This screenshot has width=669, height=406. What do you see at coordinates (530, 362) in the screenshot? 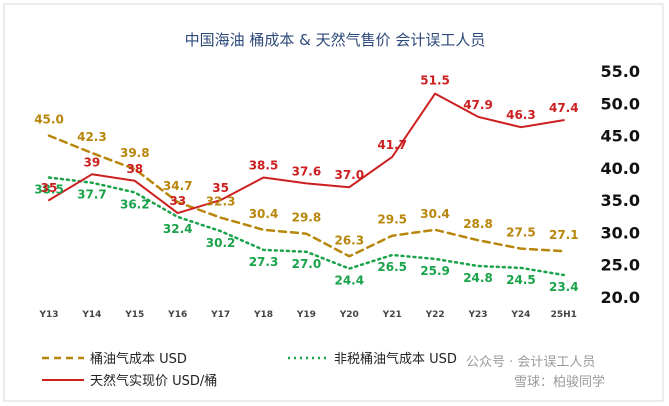
I see `watermark-wechat: 公众号 · 会计误工人员` at bounding box center [530, 362].